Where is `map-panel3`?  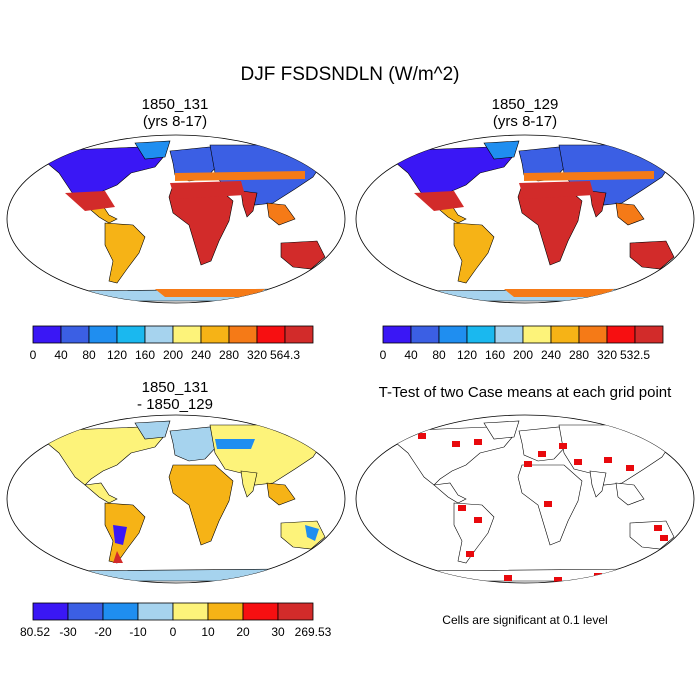
map-panel3 is located at coordinates (176, 499).